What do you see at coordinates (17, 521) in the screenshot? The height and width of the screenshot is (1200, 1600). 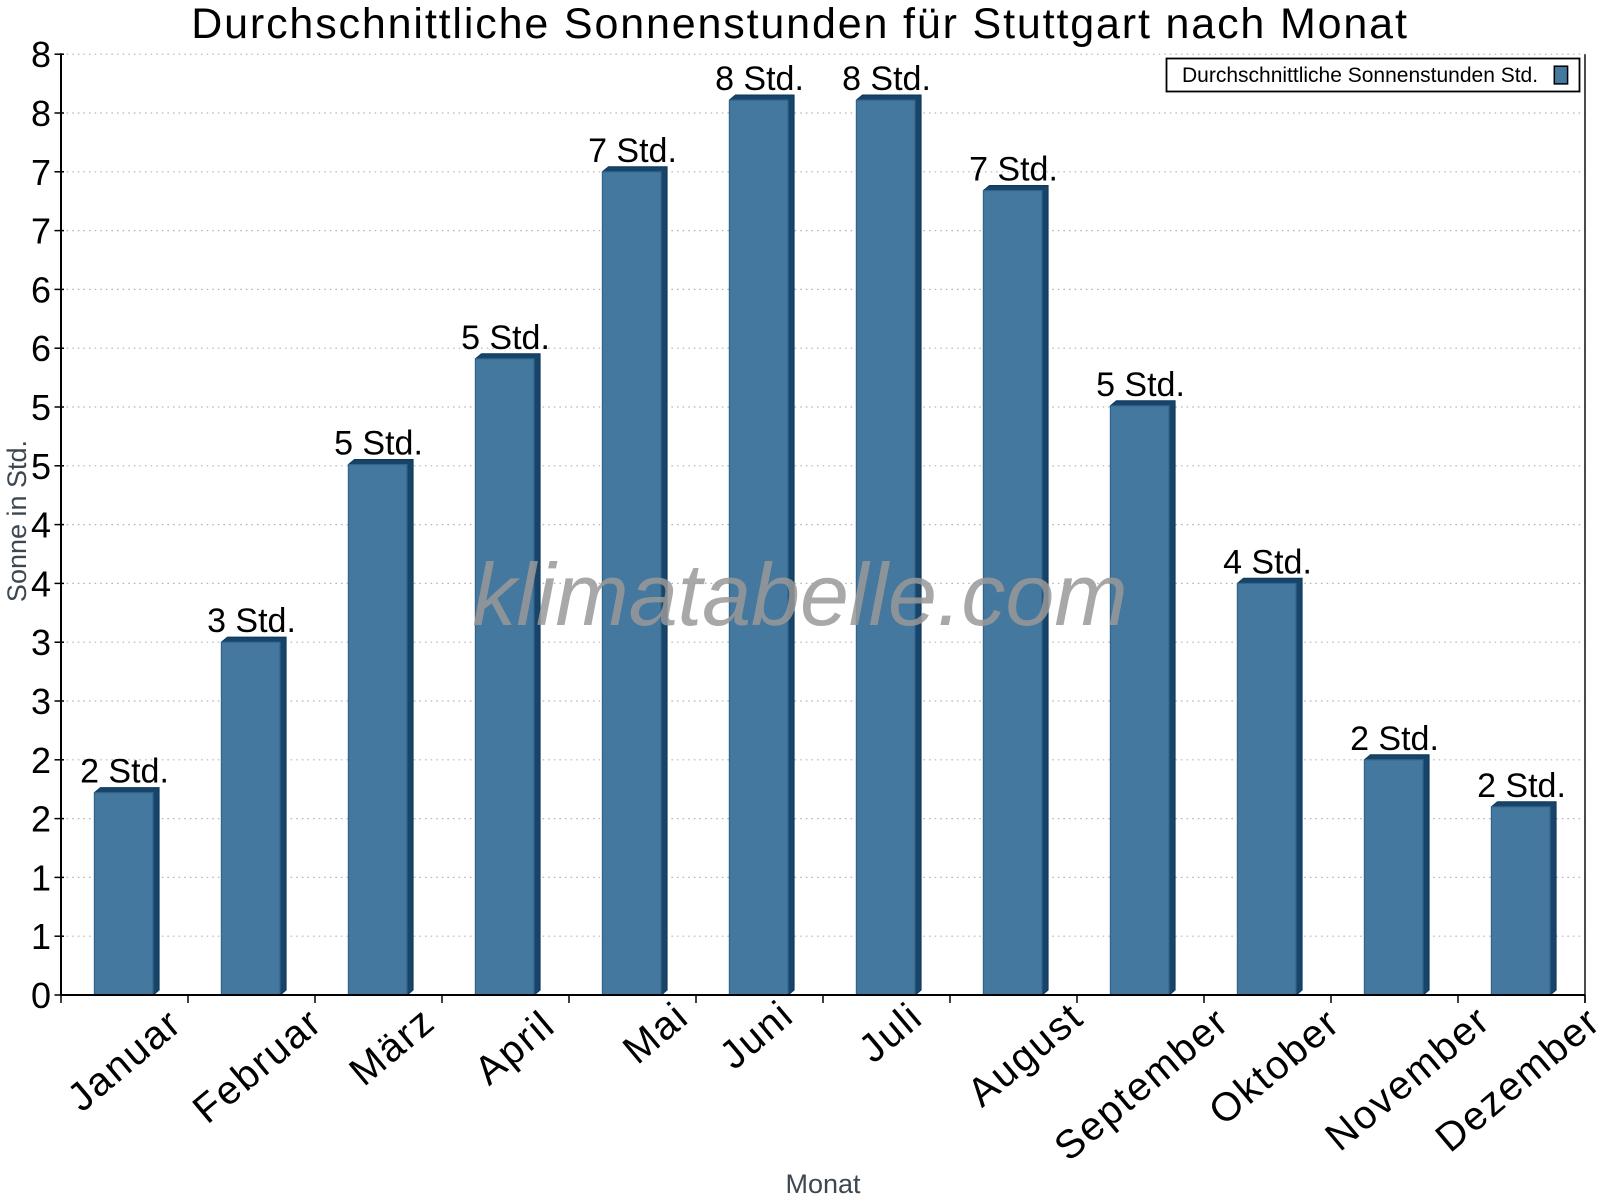 I see `svg-text: Sonne in Std.` at bounding box center [17, 521].